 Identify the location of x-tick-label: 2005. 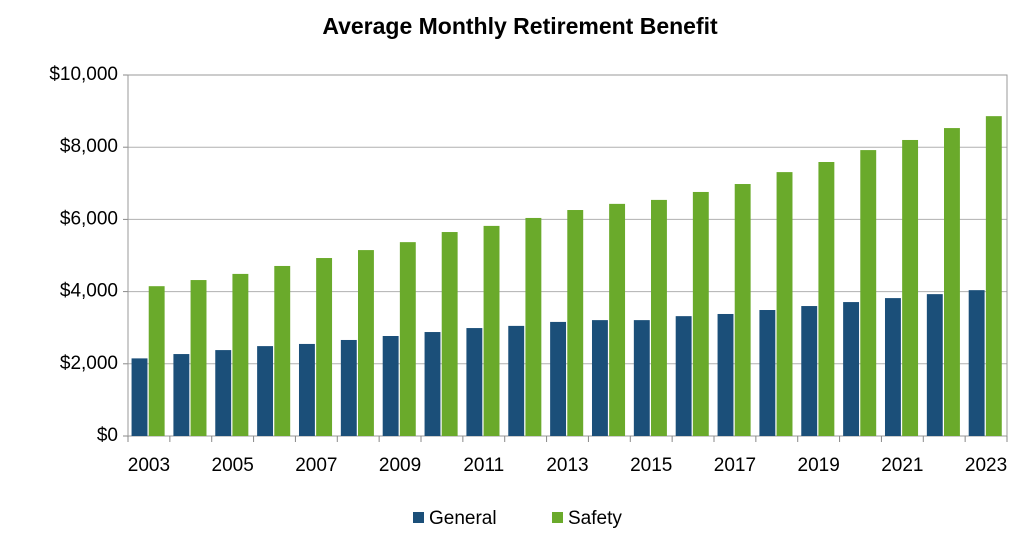
(233, 465).